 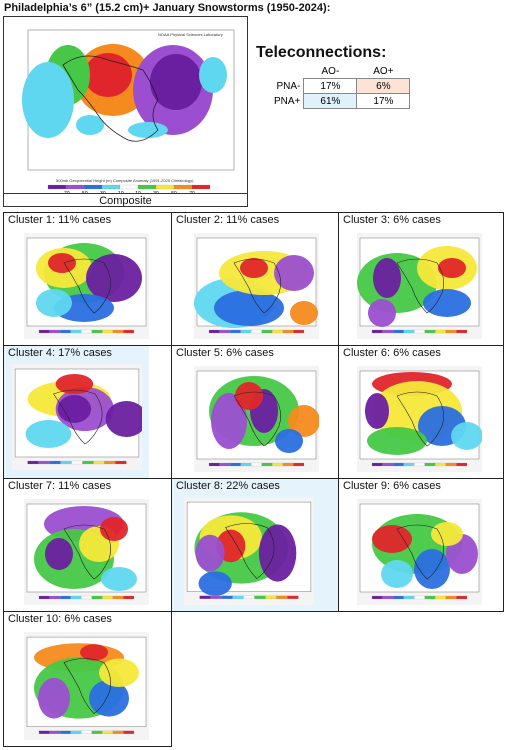 I want to click on legend-tick-label: 50, so click(x=174, y=192).